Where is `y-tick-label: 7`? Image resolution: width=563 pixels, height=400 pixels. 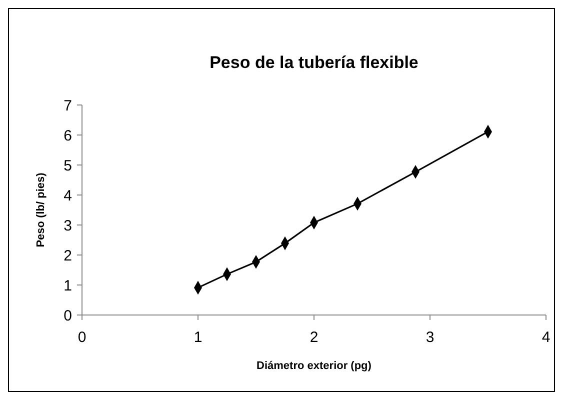 y-tick-label: 7 is located at coordinates (68, 105).